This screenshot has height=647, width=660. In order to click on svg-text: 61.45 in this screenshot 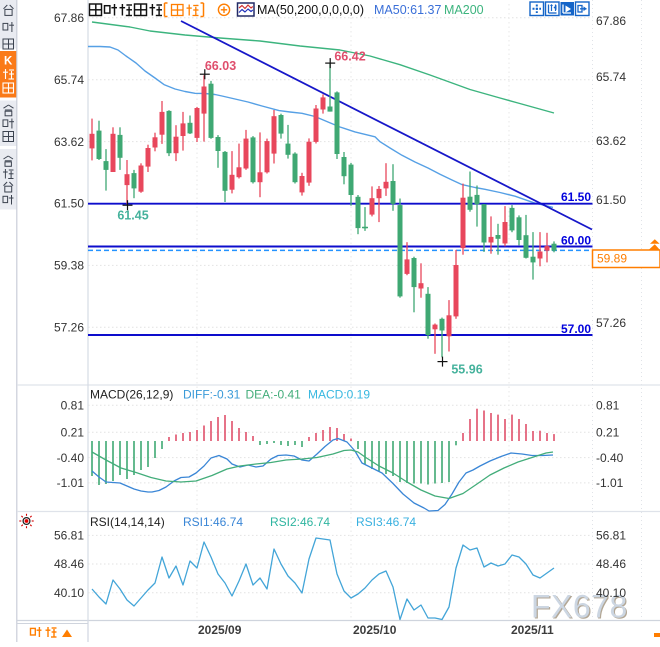, I will do `click(132, 216)`.